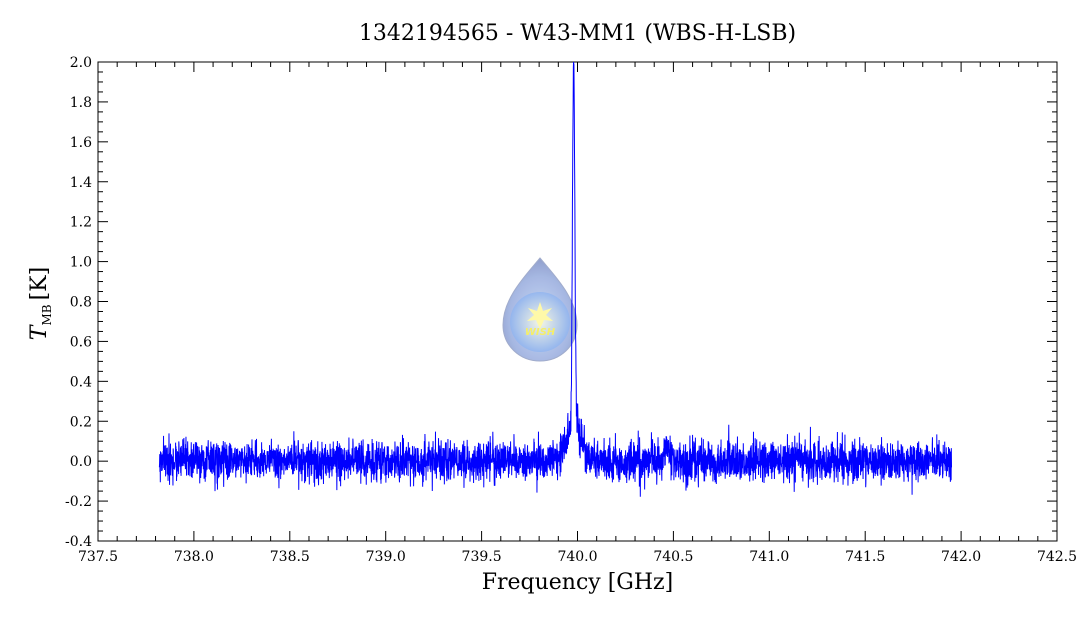  I want to click on y-axis-label: TMB [K], so click(40, 303).